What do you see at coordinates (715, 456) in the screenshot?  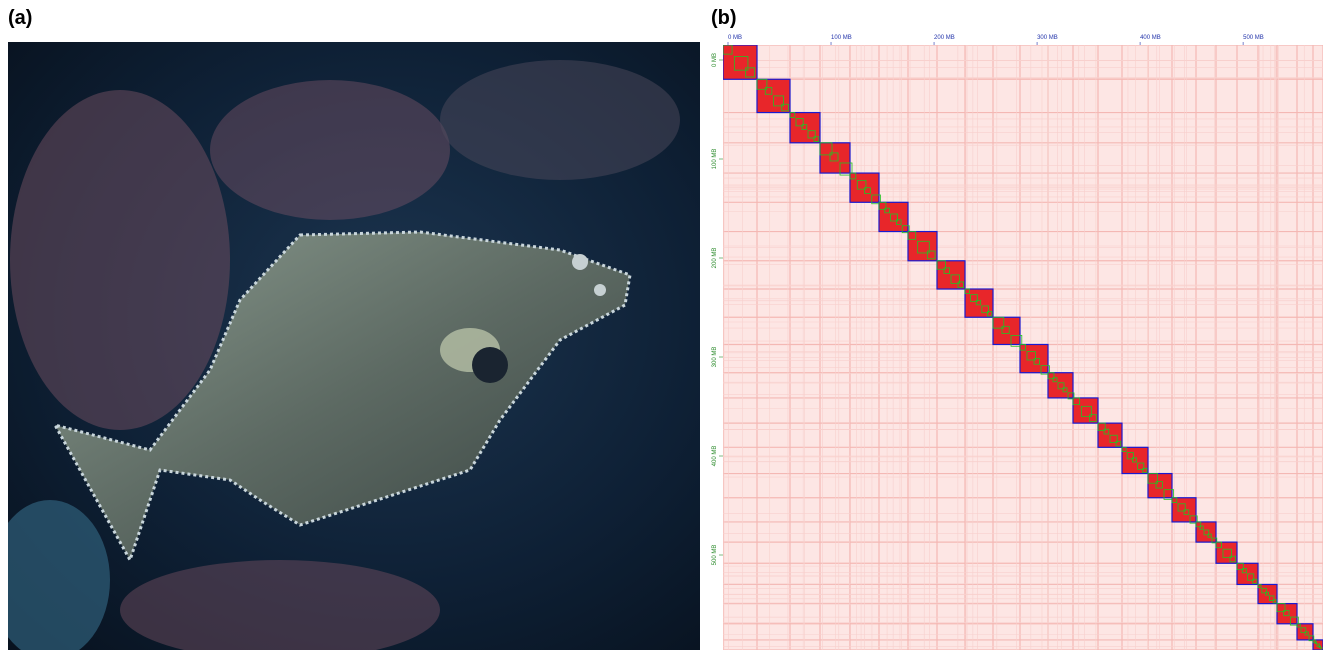 I see `y-axis-label: 400 MB` at bounding box center [715, 456].